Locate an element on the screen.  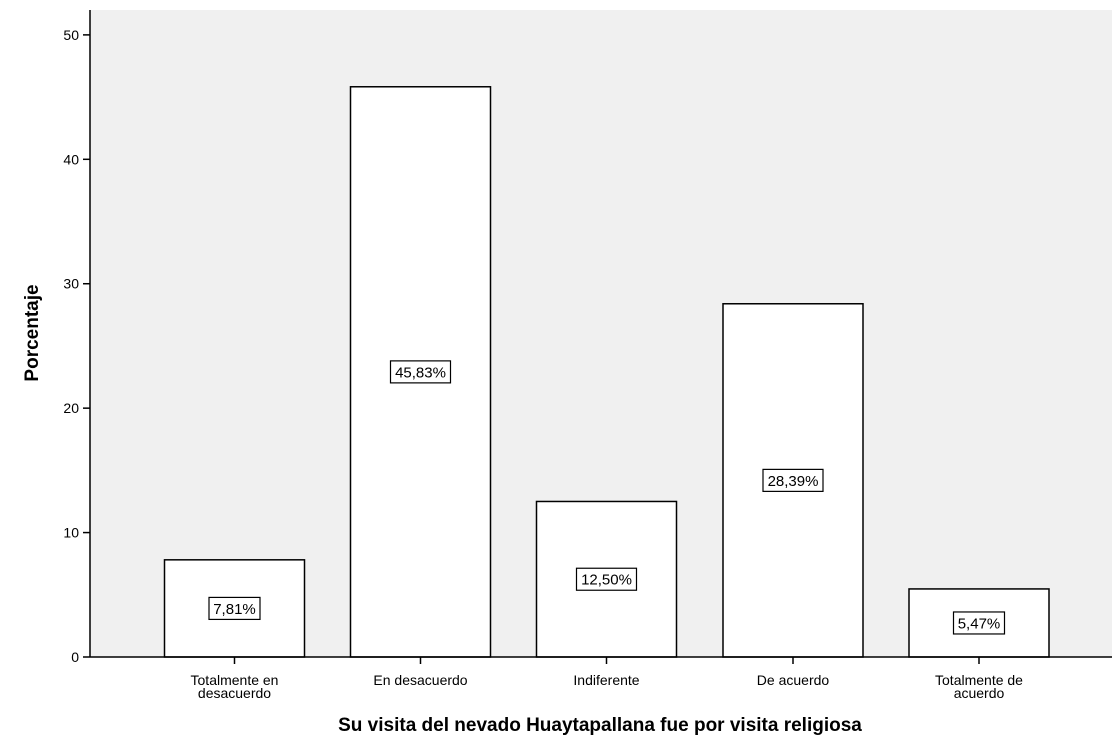
x-tick-label-line: Indiferente is located at coordinates (606, 680).